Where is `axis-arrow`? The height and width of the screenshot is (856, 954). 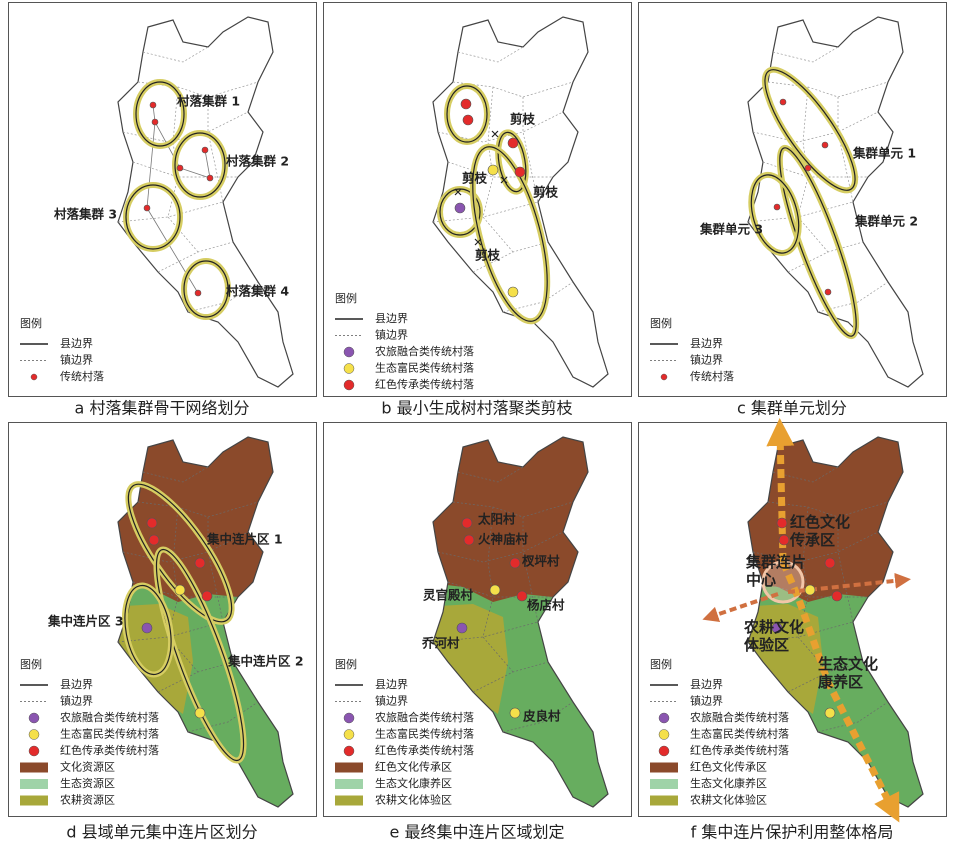
axis-arrow is located at coordinates (849, 583).